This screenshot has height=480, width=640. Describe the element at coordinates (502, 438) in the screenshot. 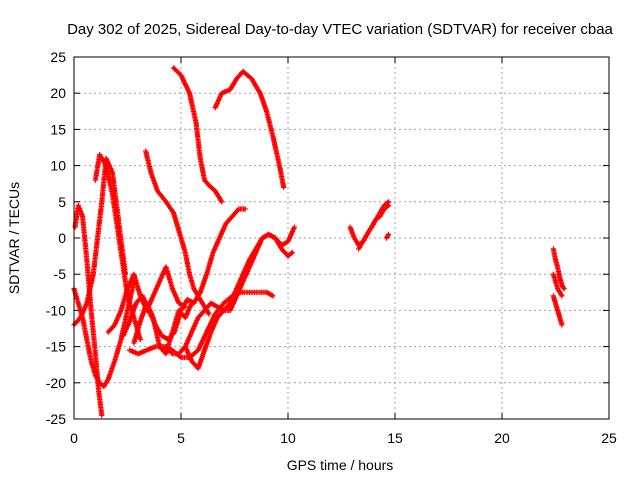

I see `x-tick-label: 20` at that location.